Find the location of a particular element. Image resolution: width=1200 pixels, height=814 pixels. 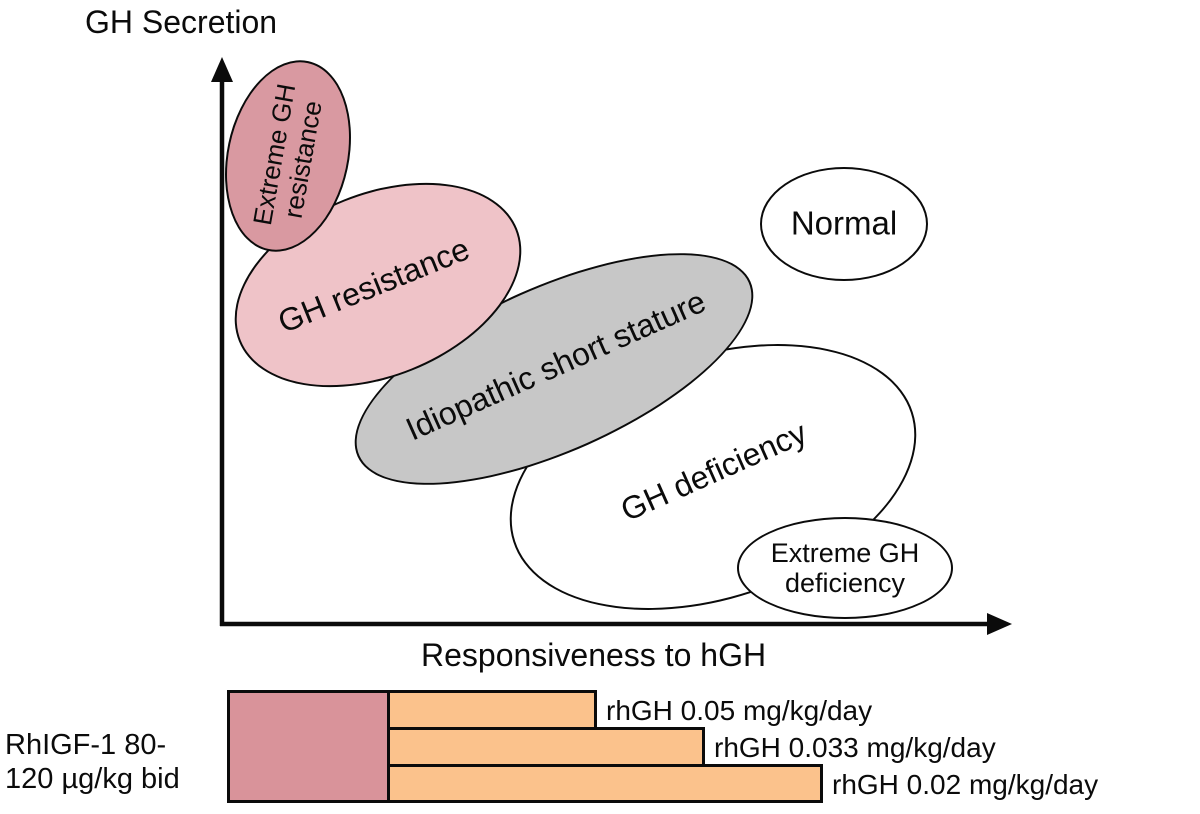

normal-label: Normal is located at coordinates (844, 223).